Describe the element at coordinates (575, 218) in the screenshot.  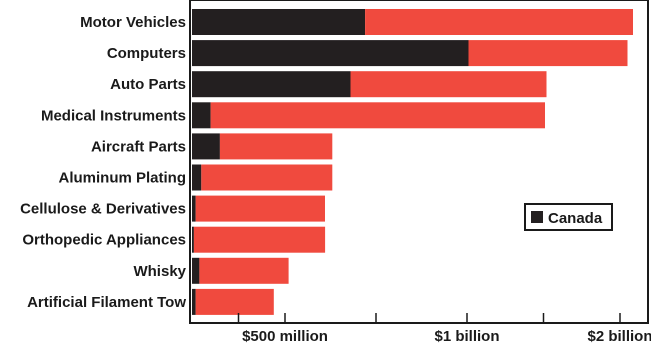
I see `legend-label-canada: Canada` at that location.